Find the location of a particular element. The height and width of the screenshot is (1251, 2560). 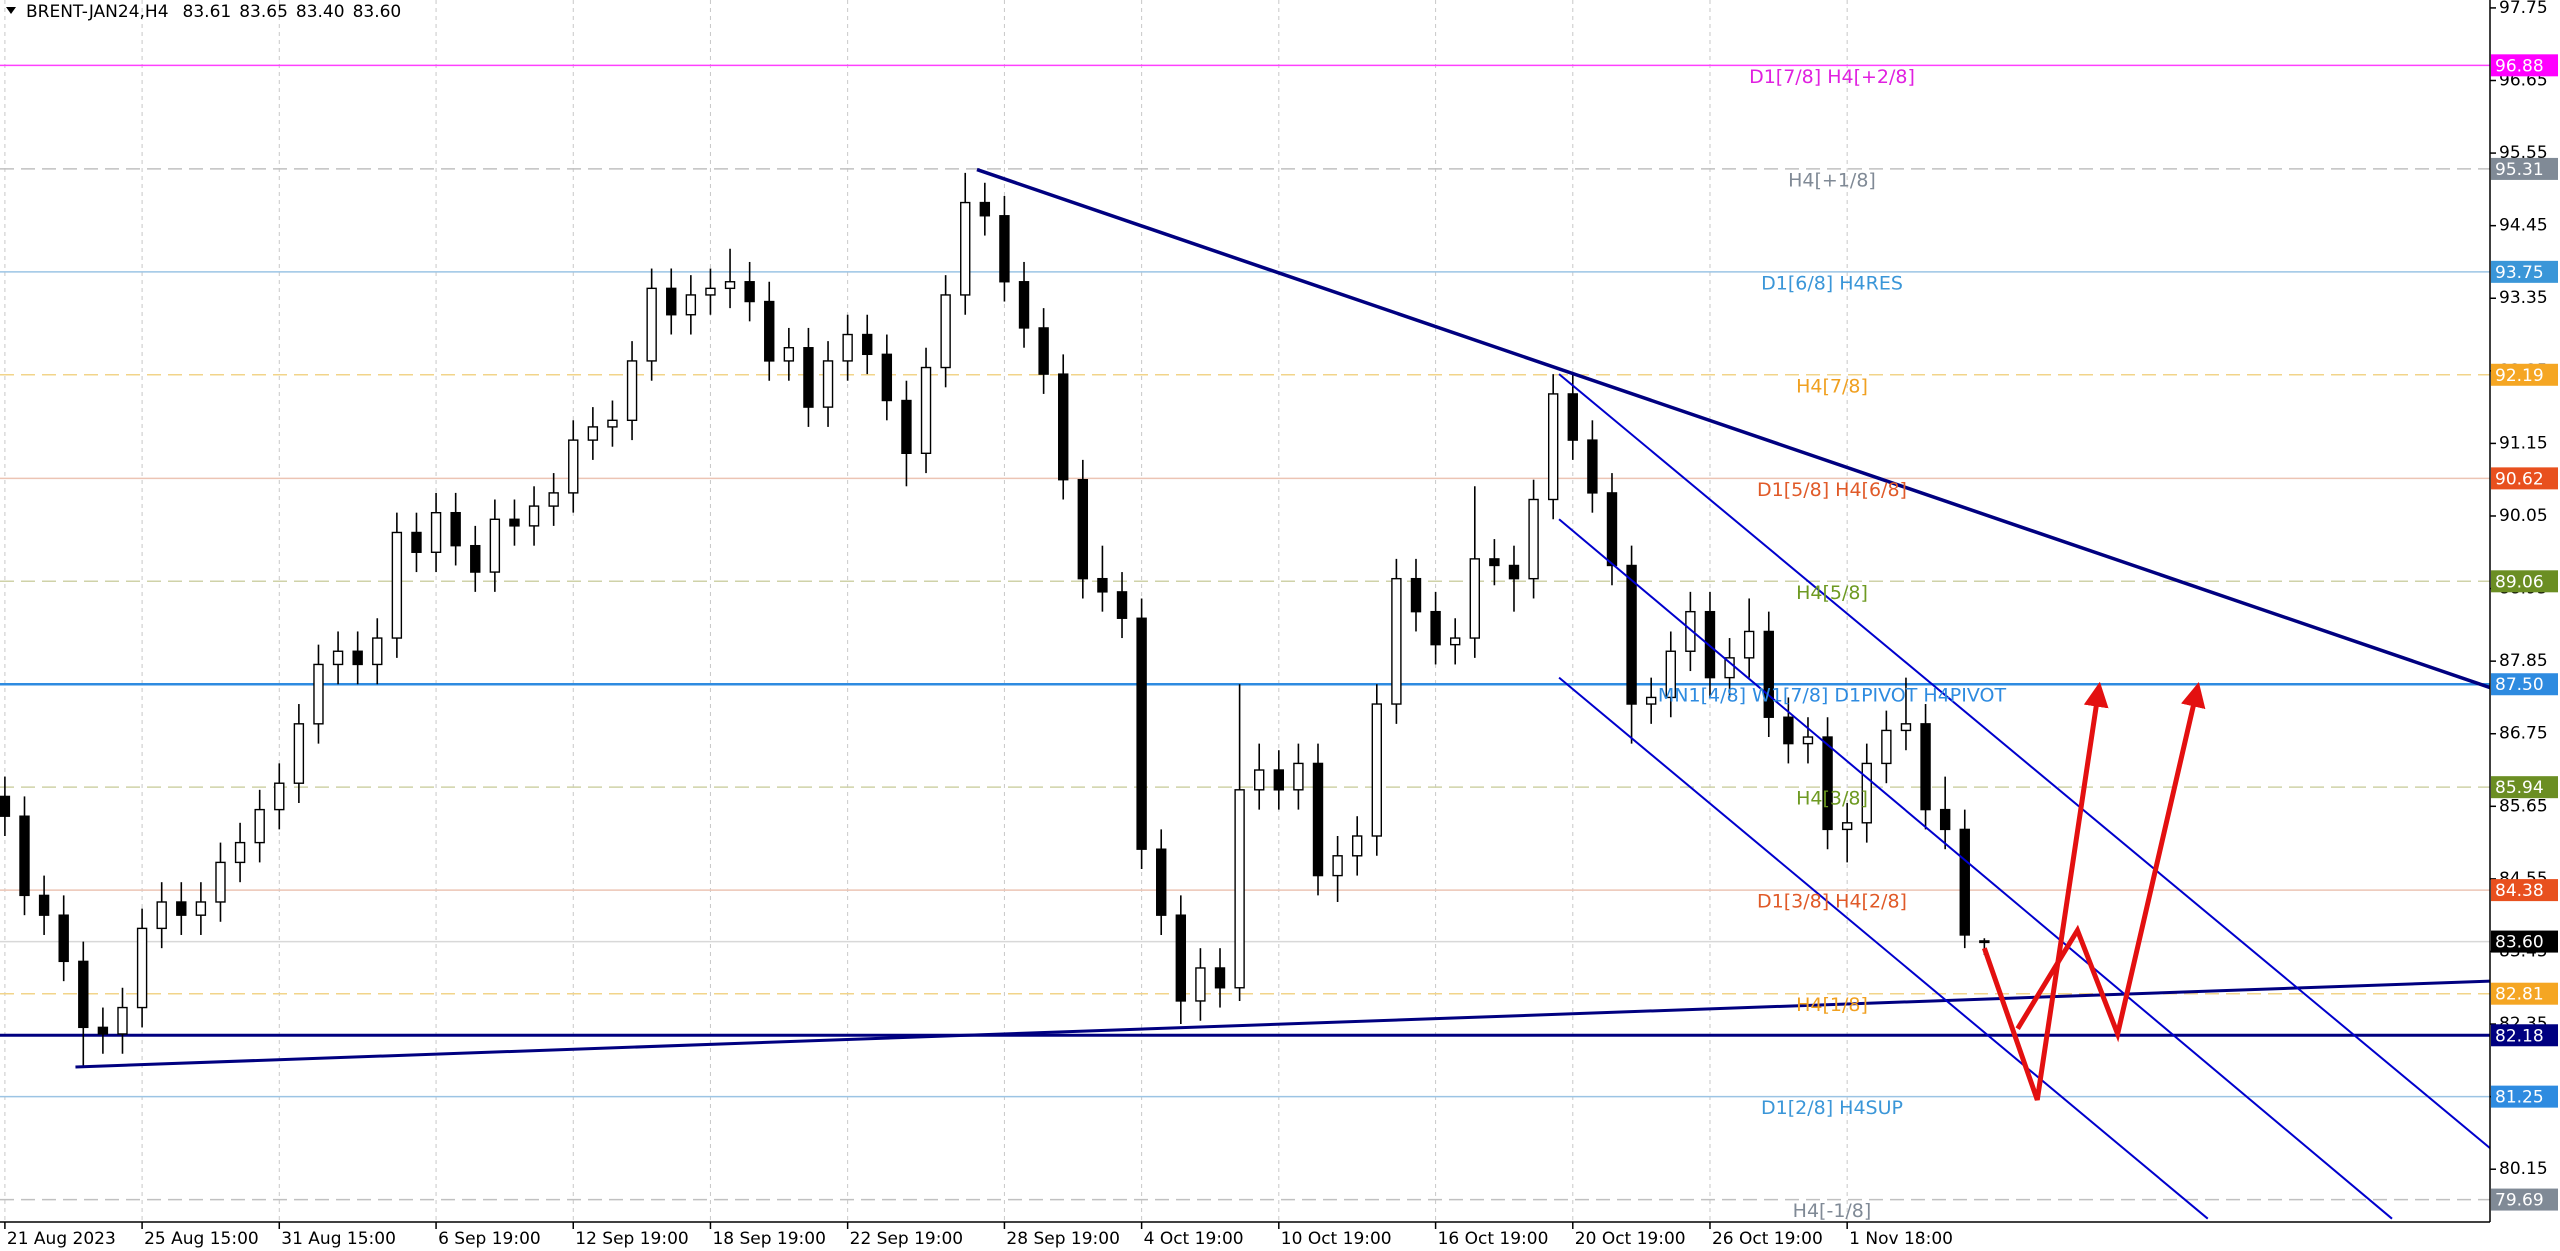

chart-header: BRENT-JAN24,H4 83.61 83.65 83.40 83.60 is located at coordinates (213, 12).